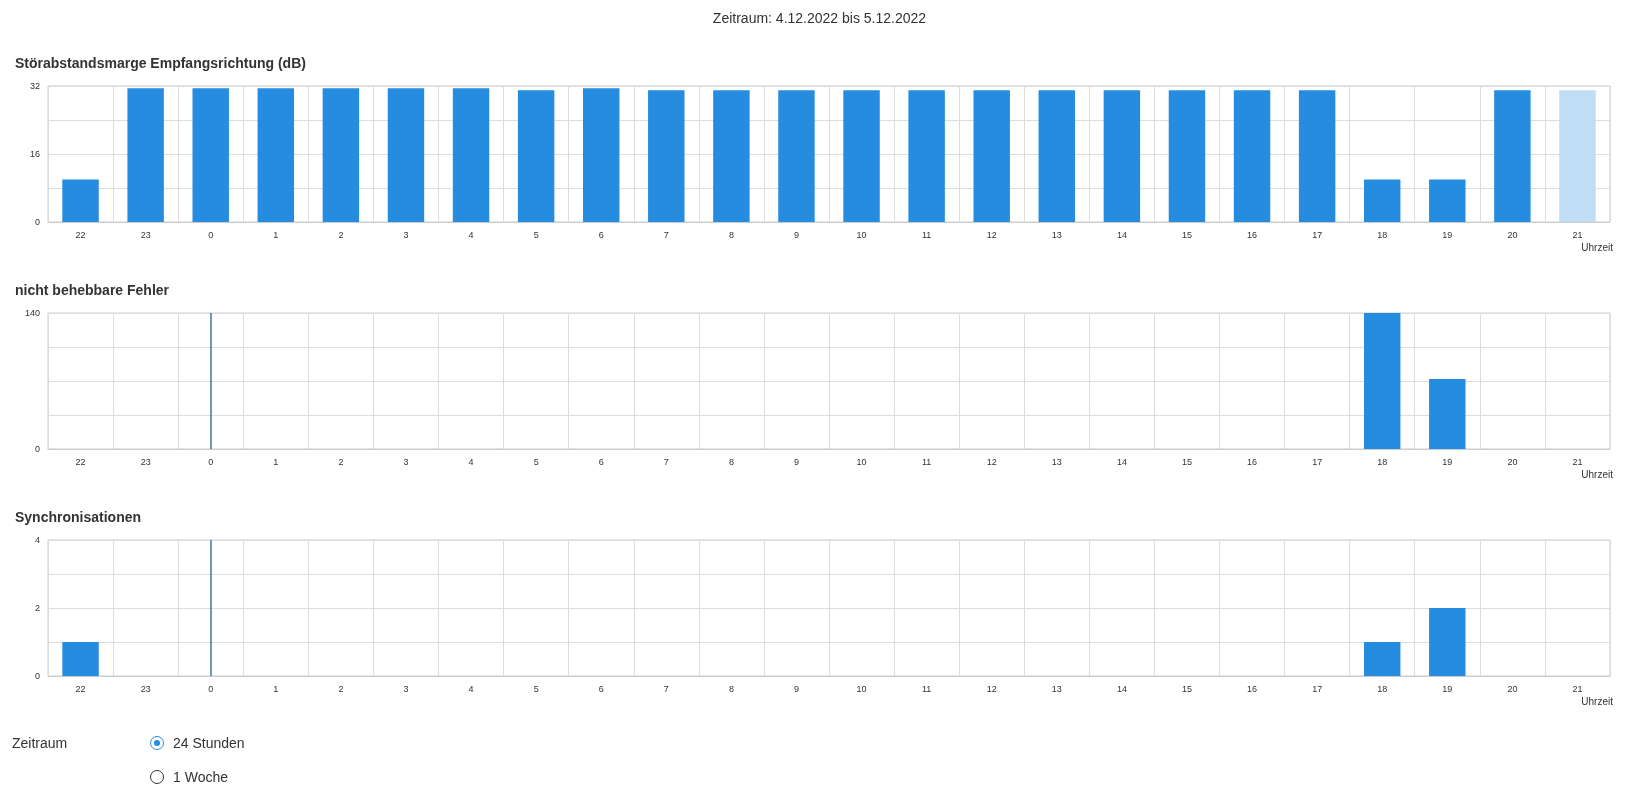  I want to click on y-tick-label: 16, so click(34, 154).